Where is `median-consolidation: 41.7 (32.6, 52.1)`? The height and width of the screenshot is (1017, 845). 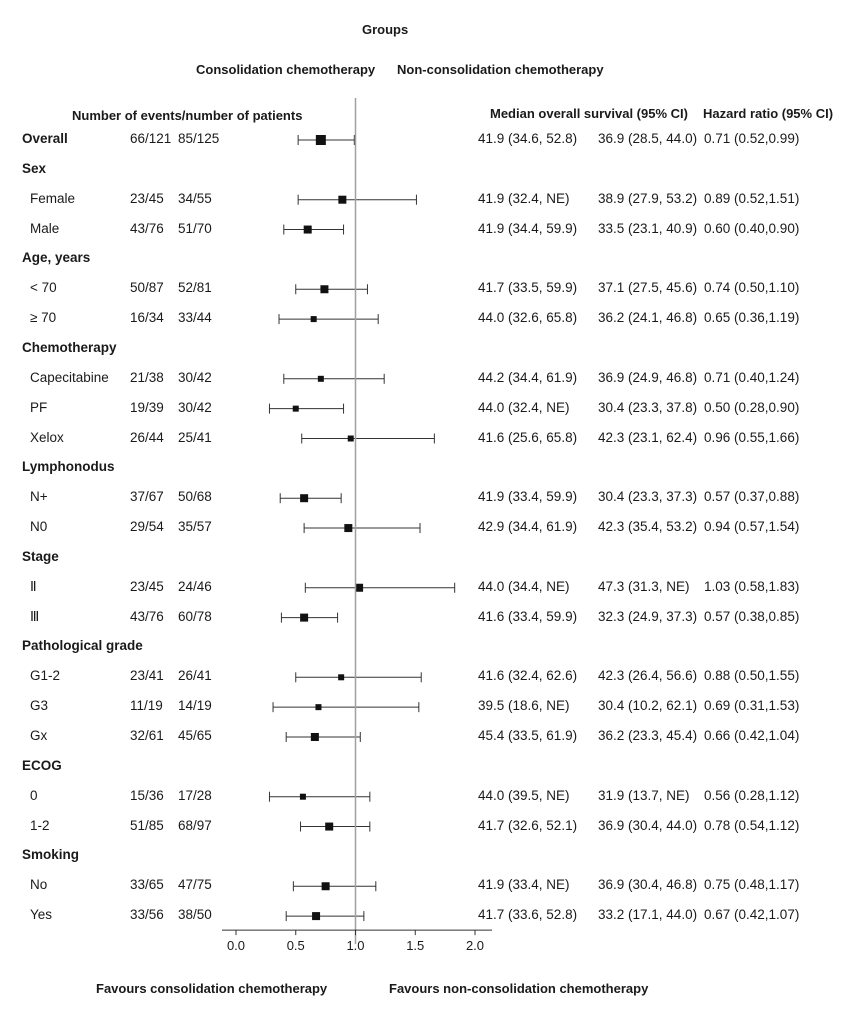 median-consolidation: 41.7 (32.6, 52.1) is located at coordinates (528, 825).